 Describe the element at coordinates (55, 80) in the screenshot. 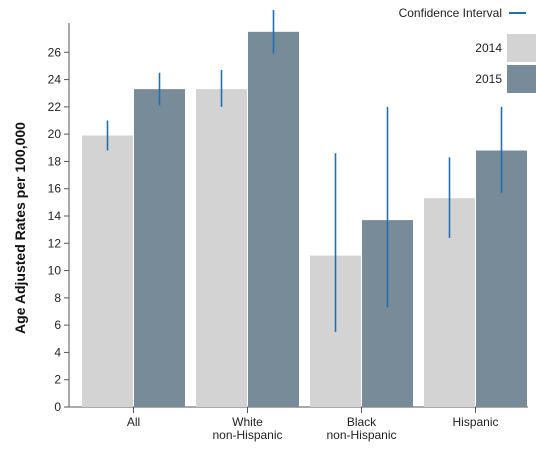

I see `y-tick-label: 24` at that location.